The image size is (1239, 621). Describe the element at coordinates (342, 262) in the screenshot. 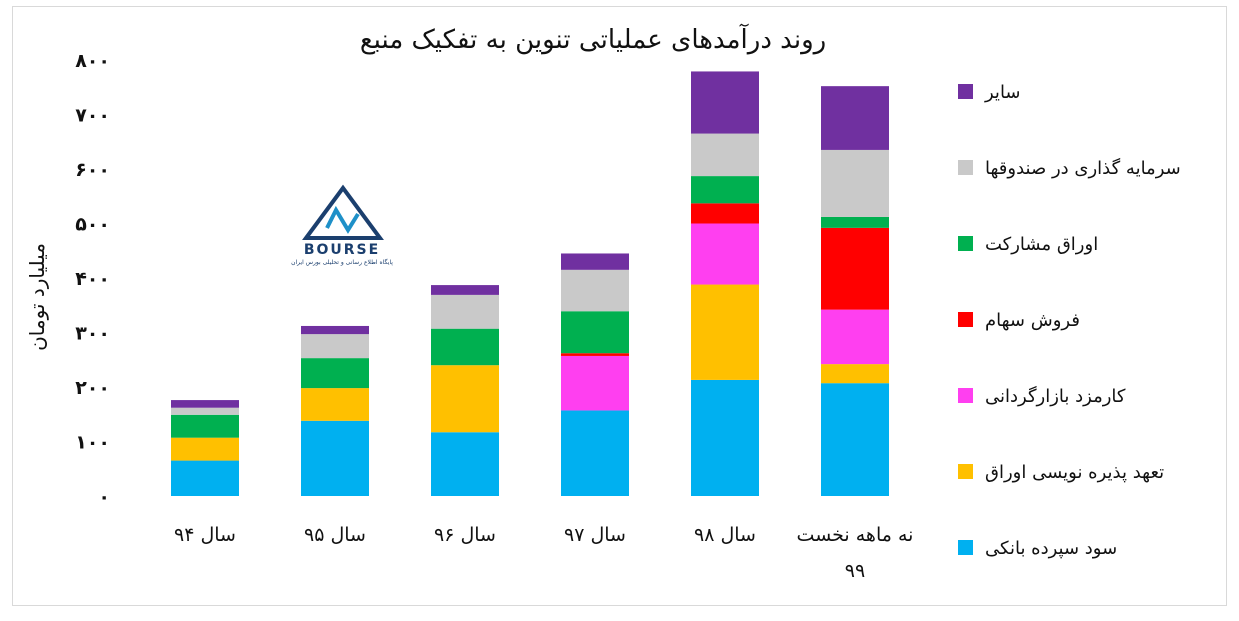

I see `logo-subtitle: پایگاه اطلاع رسانی و تحلیلی بورس ایران` at that location.